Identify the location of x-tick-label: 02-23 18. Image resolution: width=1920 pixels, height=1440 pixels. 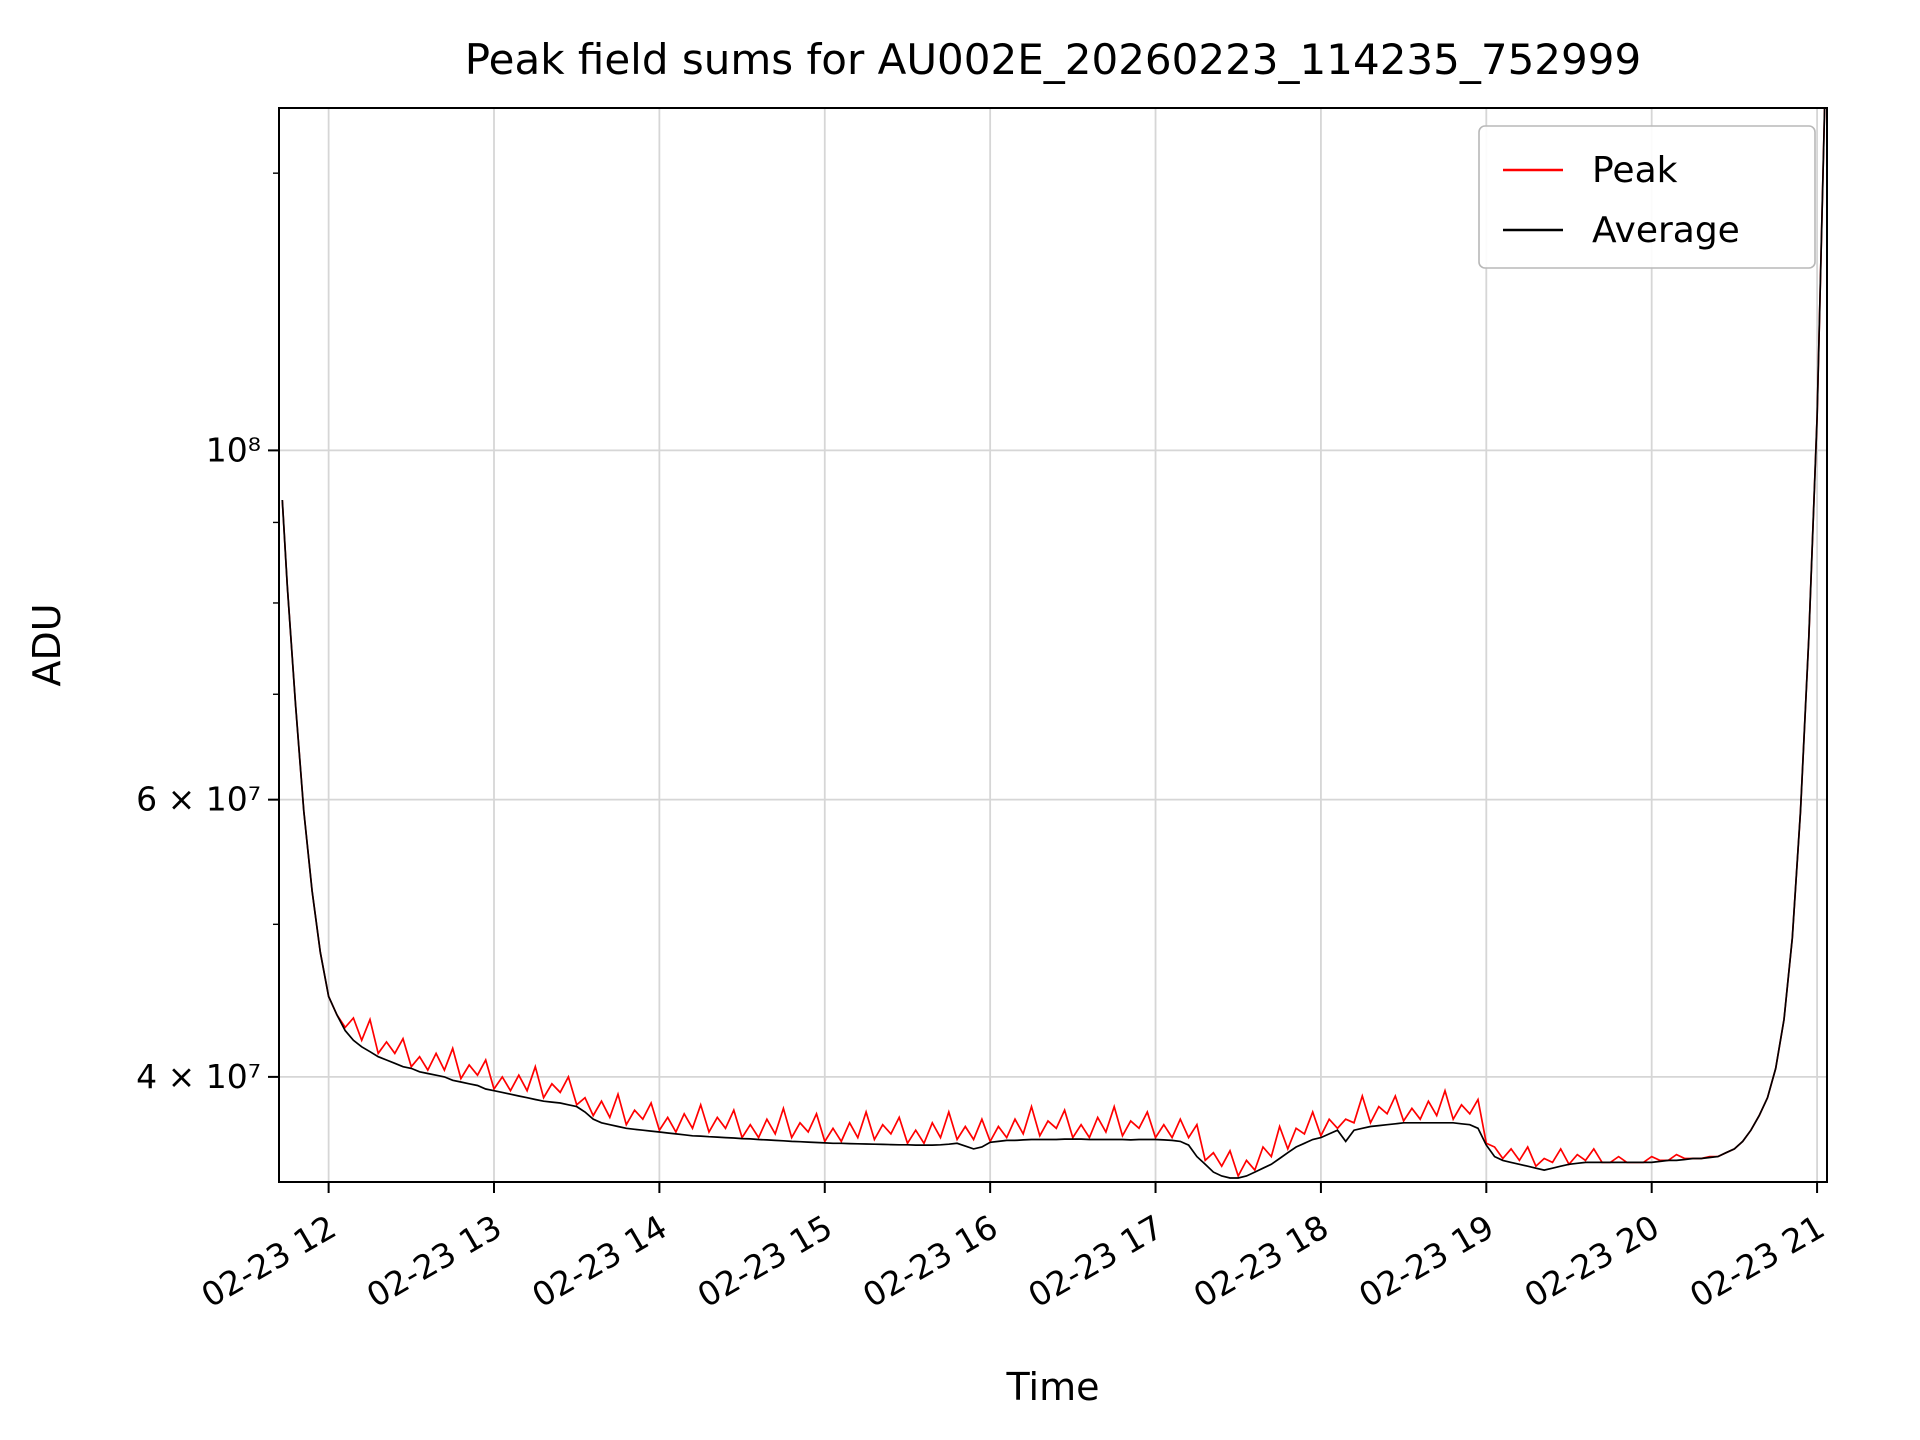
(1261, 1261).